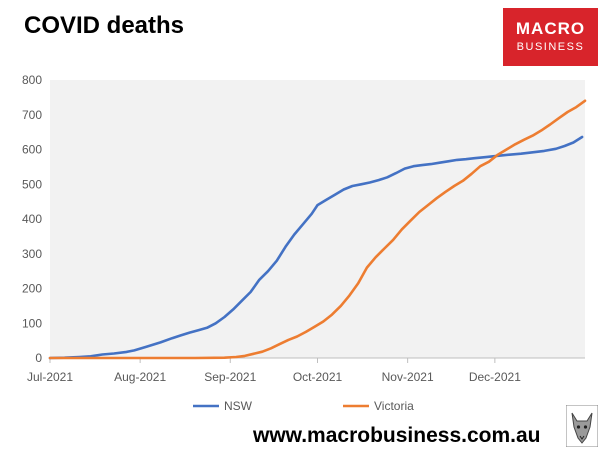 The image size is (612, 457). Describe the element at coordinates (104, 25) in the screenshot. I see `chart-title: COVID deaths` at that location.